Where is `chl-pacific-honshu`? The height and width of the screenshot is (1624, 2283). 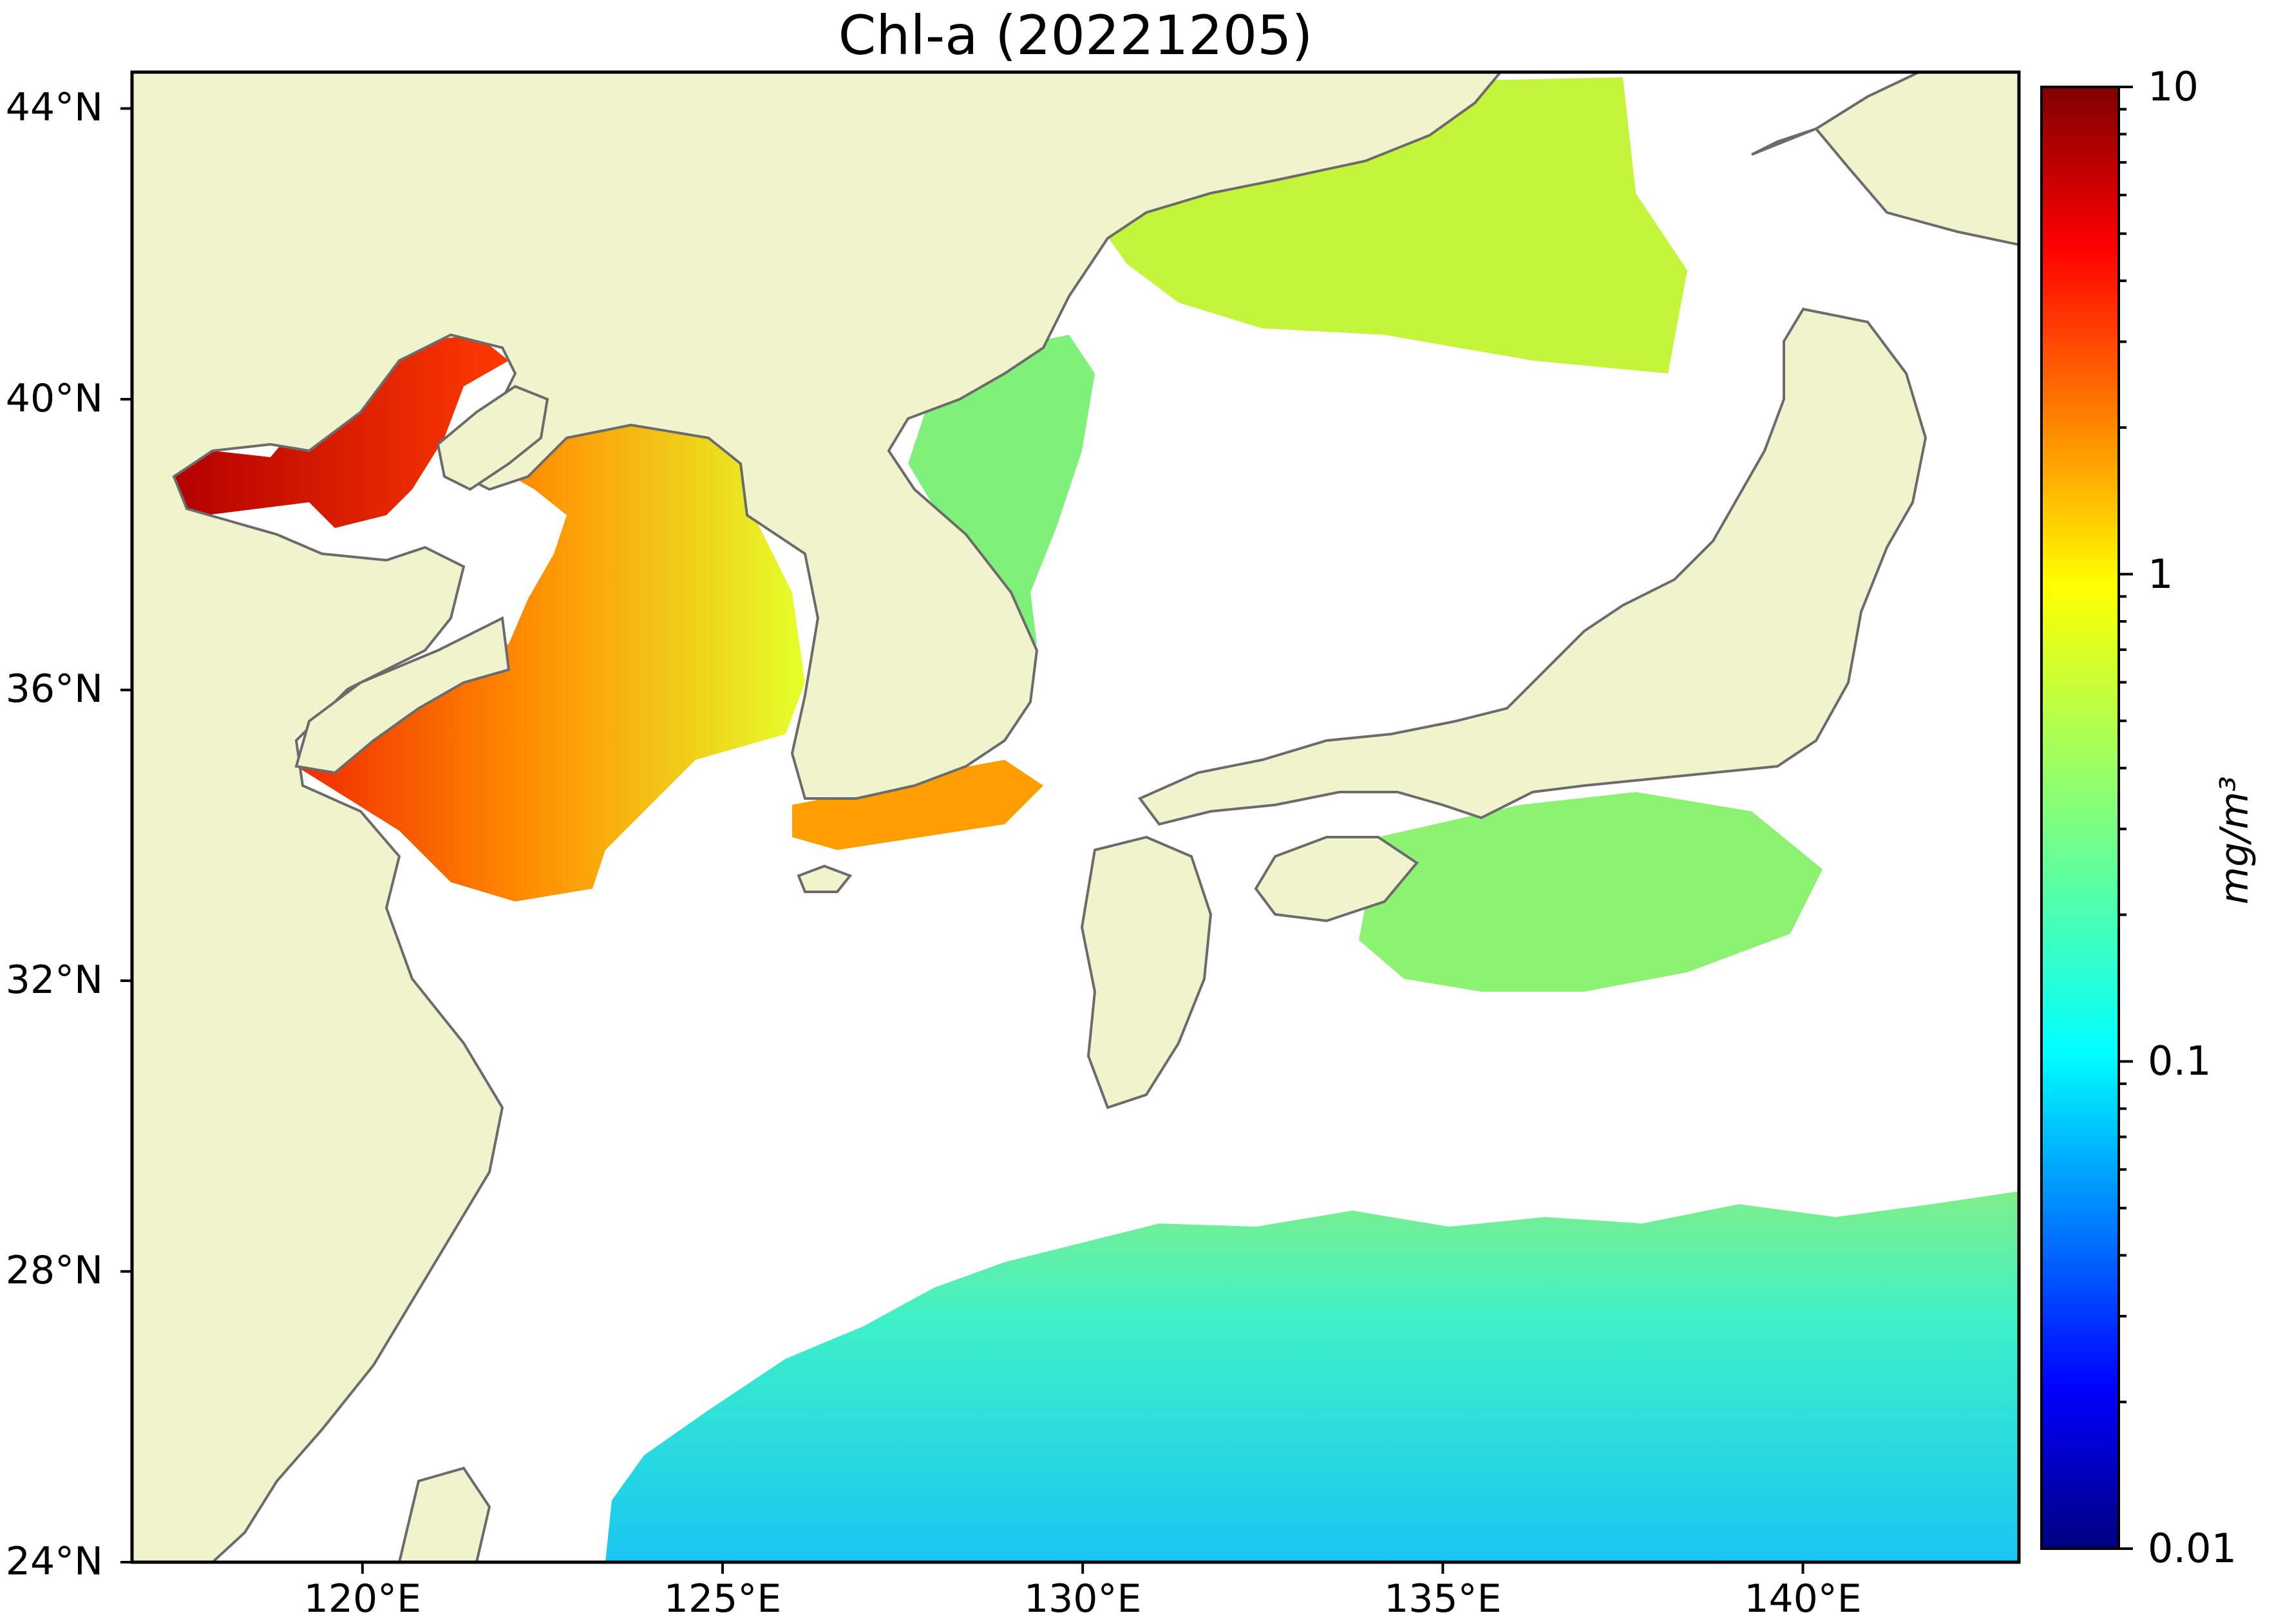 chl-pacific-honshu is located at coordinates (1591, 892).